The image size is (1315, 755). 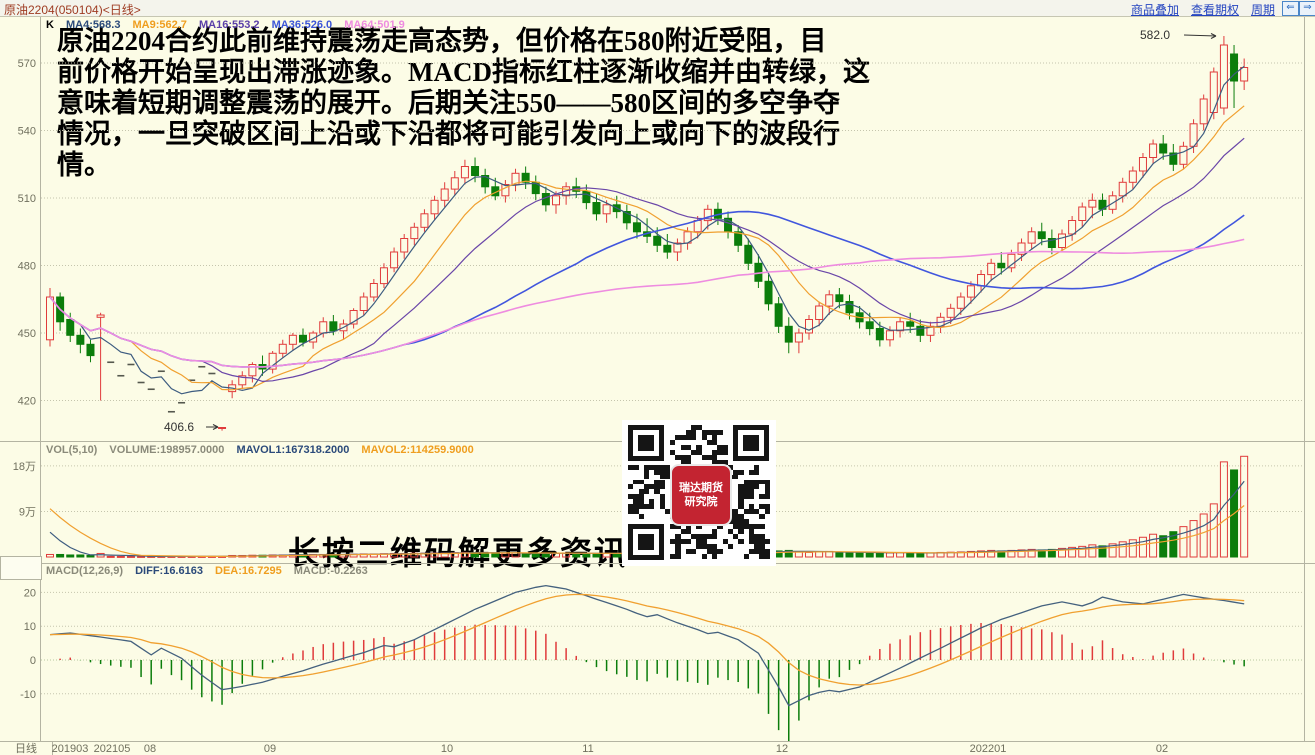 What do you see at coordinates (150, 749) in the screenshot?
I see `x-axis-tick: 08` at bounding box center [150, 749].